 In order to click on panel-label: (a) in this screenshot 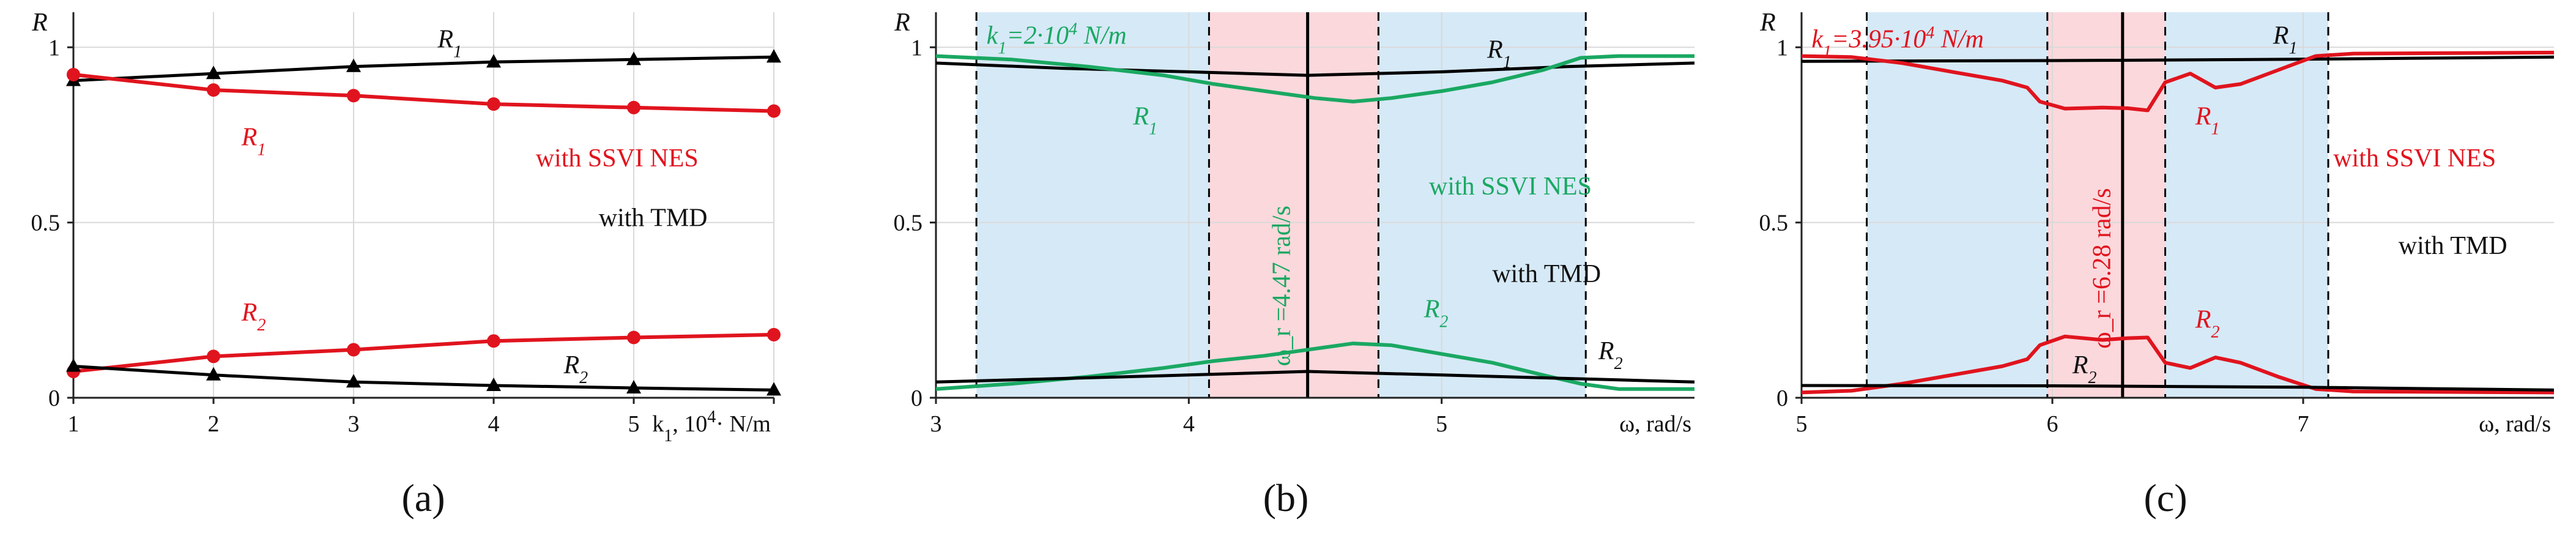, I will do `click(423, 498)`.